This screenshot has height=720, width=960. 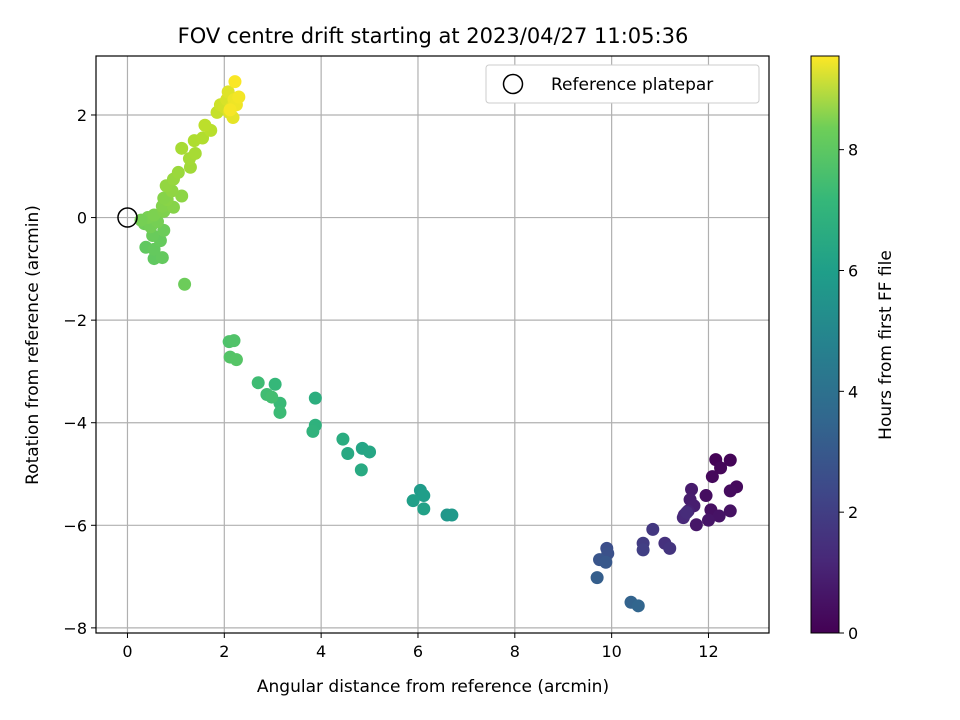 What do you see at coordinates (75, 423) in the screenshot?
I see `y-tick-label: −4` at bounding box center [75, 423].